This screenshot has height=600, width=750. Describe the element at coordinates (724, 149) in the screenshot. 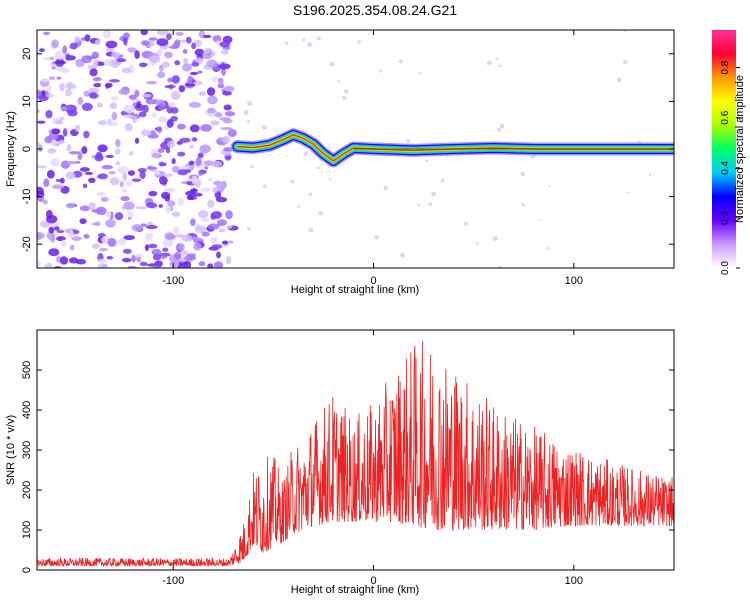

I see `colorbar-gradient` at that location.